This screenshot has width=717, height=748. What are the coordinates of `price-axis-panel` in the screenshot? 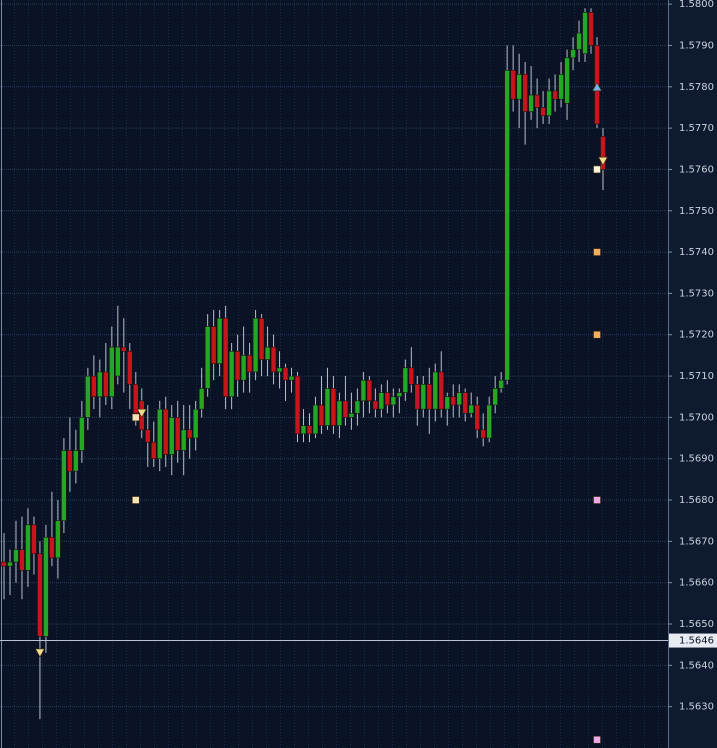 It's located at (692, 374).